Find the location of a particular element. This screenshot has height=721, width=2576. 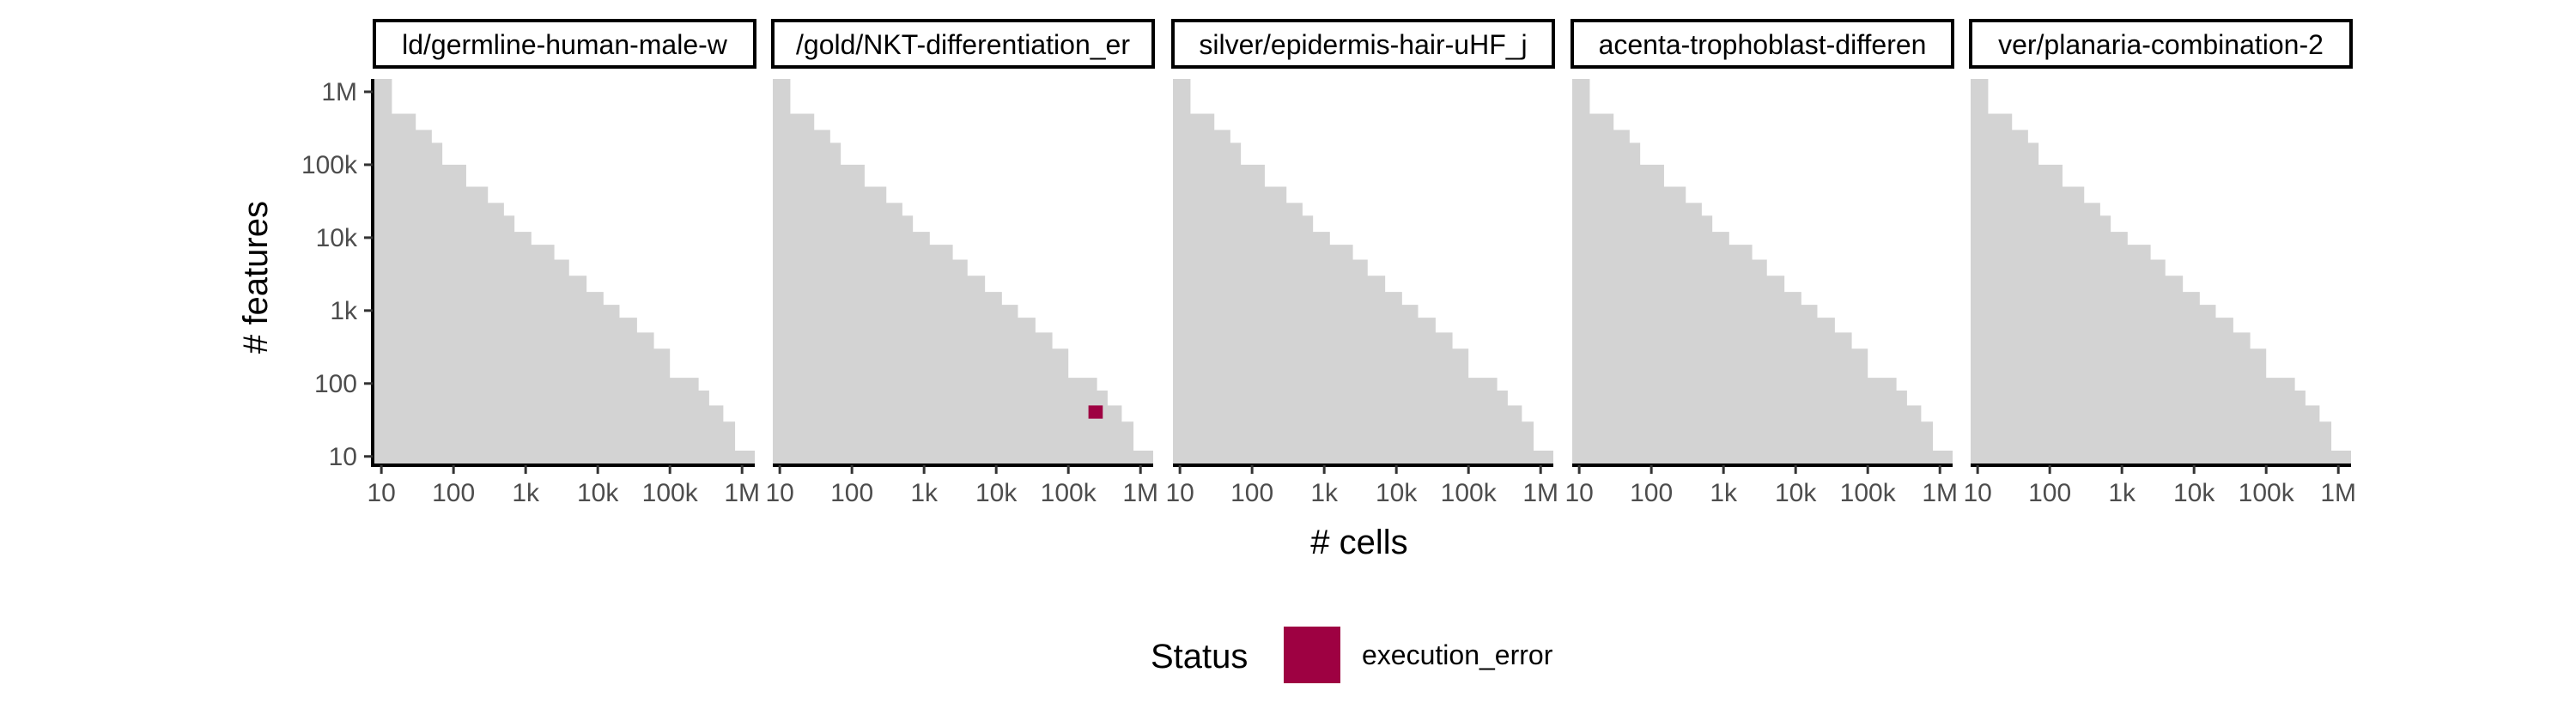

y-tick-label: 1k is located at coordinates (344, 311).